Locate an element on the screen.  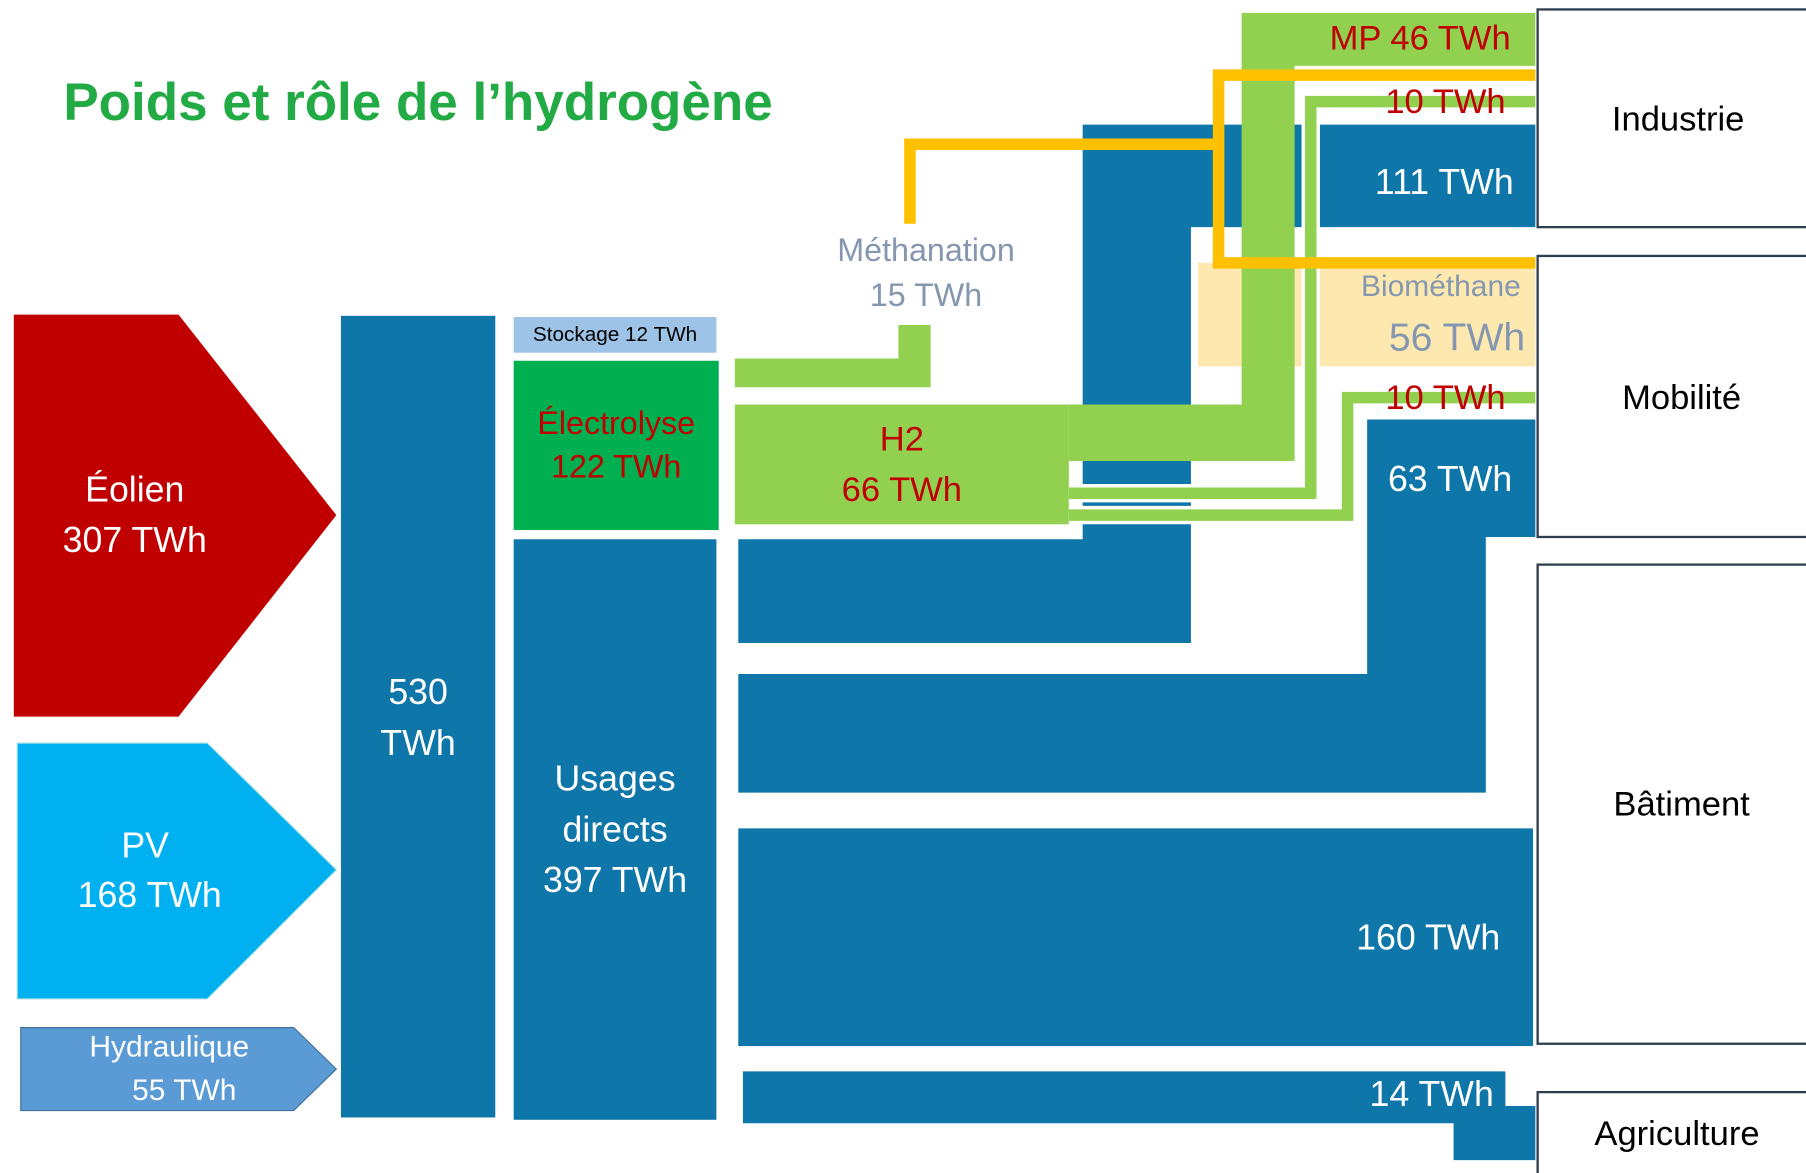
source-label: Éolien is located at coordinates (134, 489).